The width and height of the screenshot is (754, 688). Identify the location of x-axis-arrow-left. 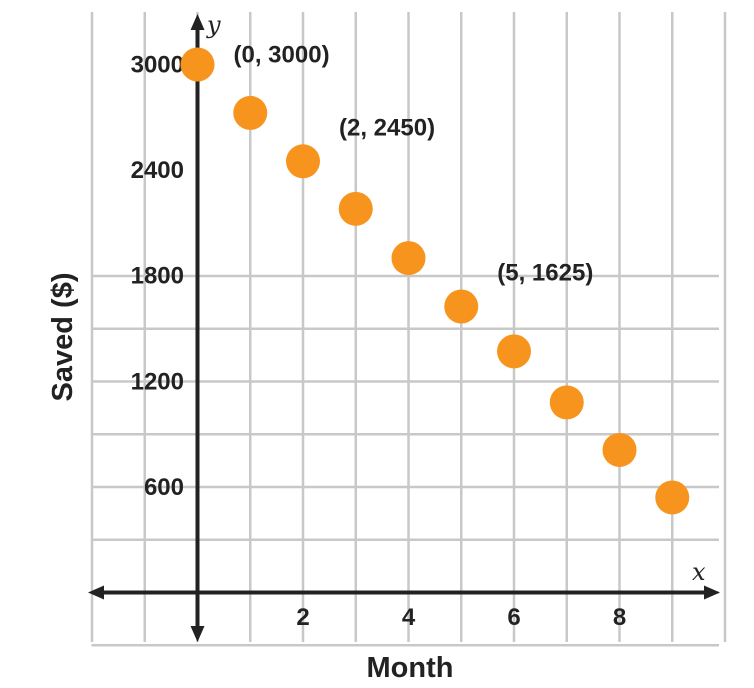
(96, 592).